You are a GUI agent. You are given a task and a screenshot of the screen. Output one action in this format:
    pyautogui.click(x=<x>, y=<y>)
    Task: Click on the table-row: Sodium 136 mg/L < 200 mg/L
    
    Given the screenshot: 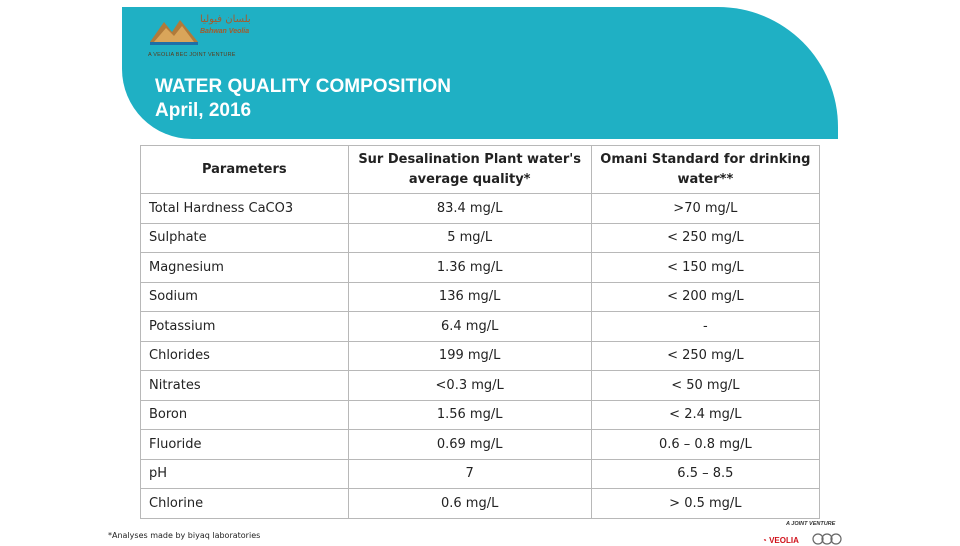 What is the action you would take?
    pyautogui.click(x=480, y=296)
    